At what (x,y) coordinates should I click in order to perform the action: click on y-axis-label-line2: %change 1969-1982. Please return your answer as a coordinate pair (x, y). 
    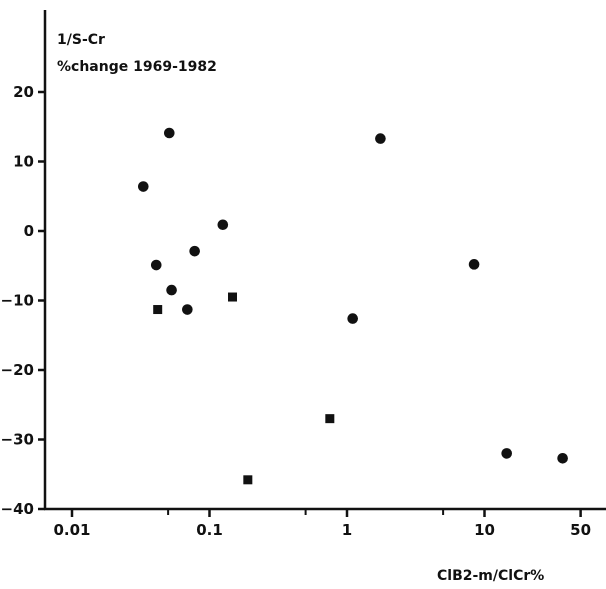
    Looking at the image, I should click on (137, 67).